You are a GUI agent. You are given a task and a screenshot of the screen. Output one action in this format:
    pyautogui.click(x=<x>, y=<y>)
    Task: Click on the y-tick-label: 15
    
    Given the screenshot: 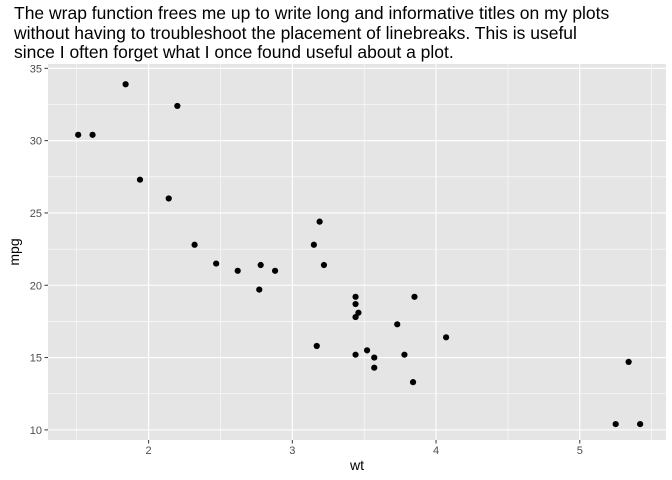 What is the action you would take?
    pyautogui.click(x=36, y=359)
    